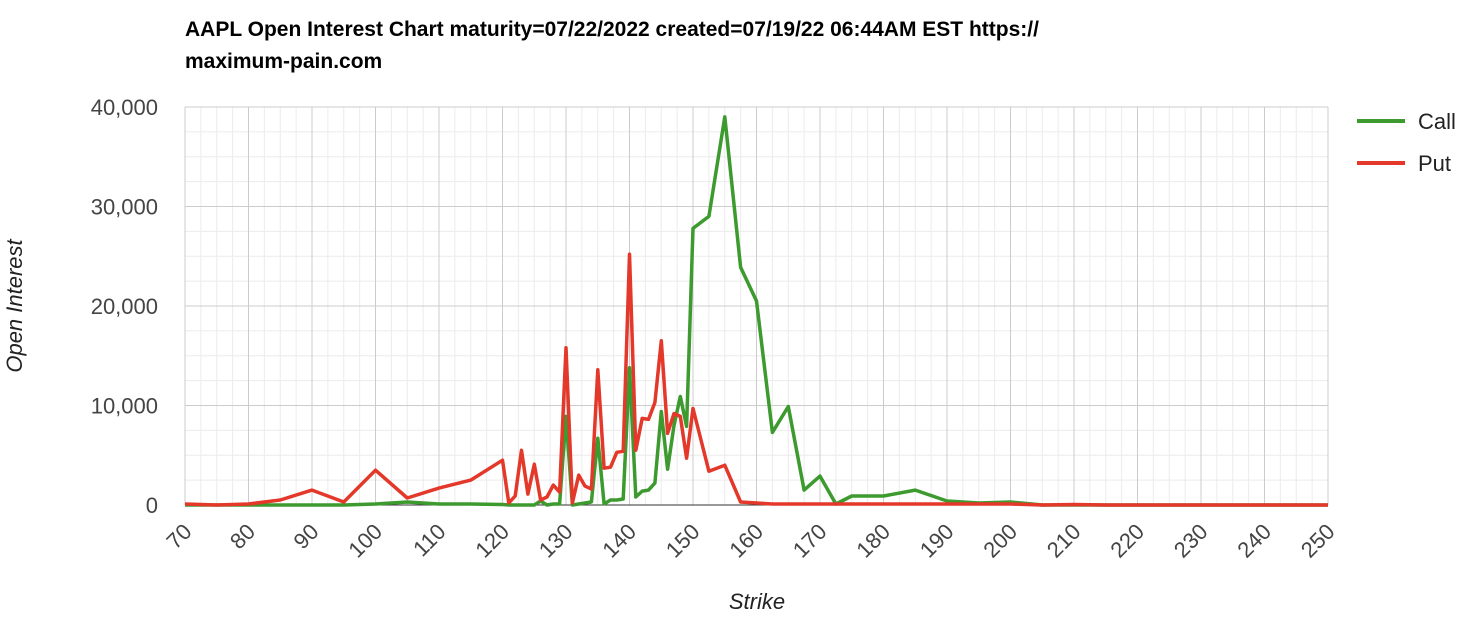  Describe the element at coordinates (124, 406) in the screenshot. I see `y-tick-label: 10,000` at that location.